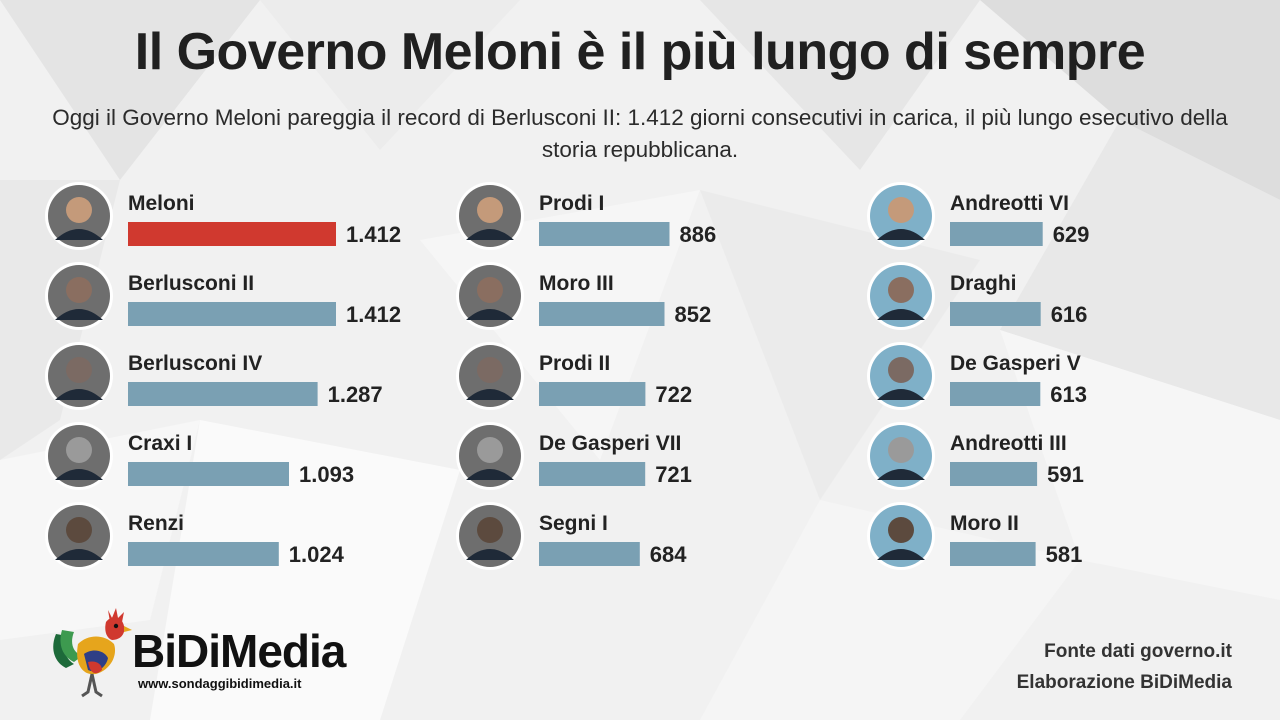 This screenshot has height=720, width=1280. I want to click on bar-item: Renzi 1.024, so click(195, 536).